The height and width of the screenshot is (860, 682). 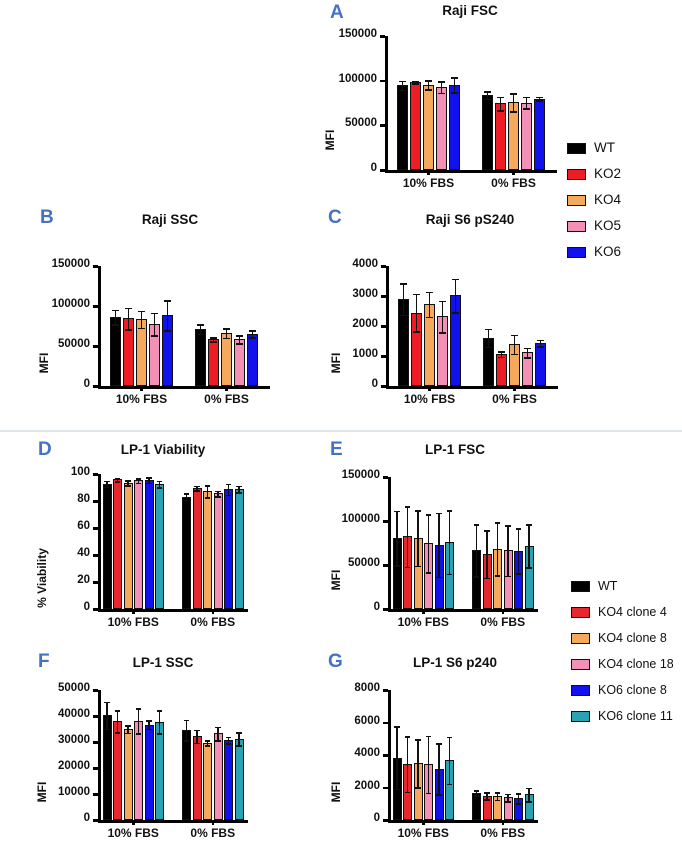 What do you see at coordinates (472, 387) in the screenshot?
I see `x-axis` at bounding box center [472, 387].